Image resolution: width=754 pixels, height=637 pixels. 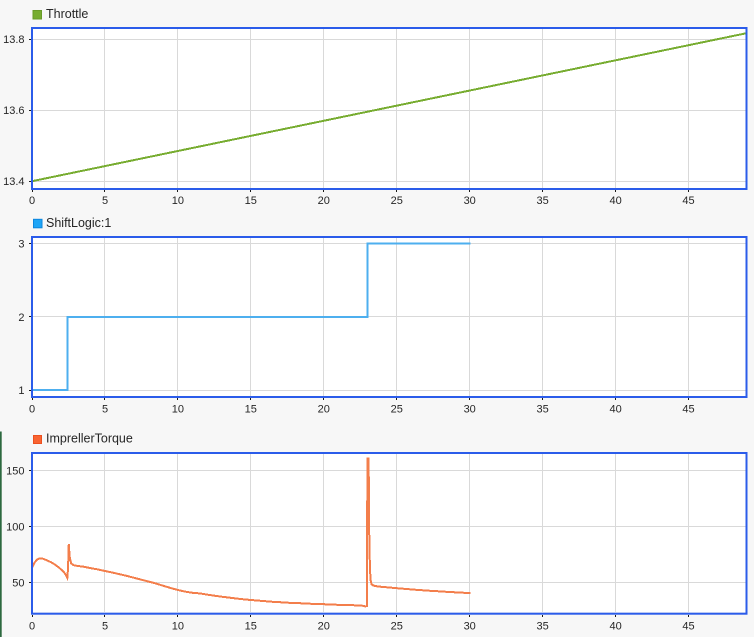 What do you see at coordinates (13, 111) in the screenshot?
I see `svg-text: 13.6` at bounding box center [13, 111].